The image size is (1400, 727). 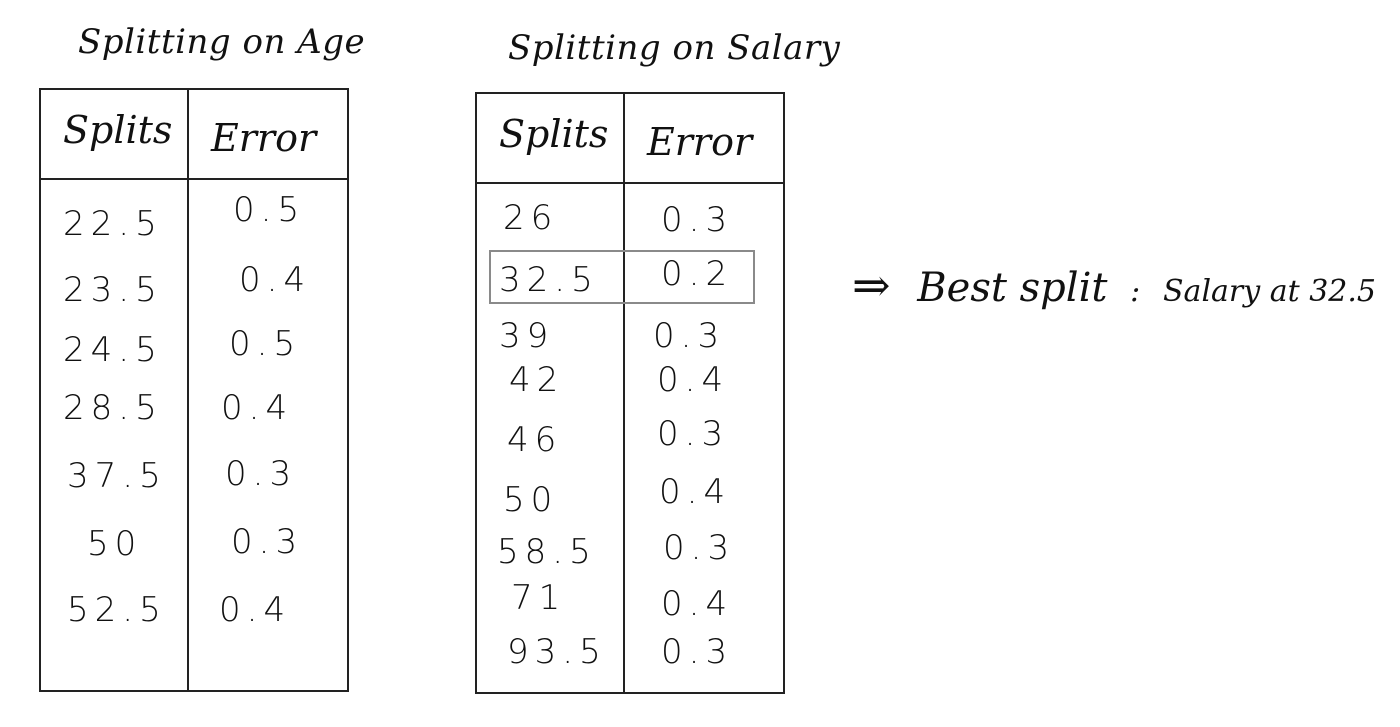 What do you see at coordinates (557, 652) in the screenshot?
I see `salary-split-cell: 93.5` at bounding box center [557, 652].